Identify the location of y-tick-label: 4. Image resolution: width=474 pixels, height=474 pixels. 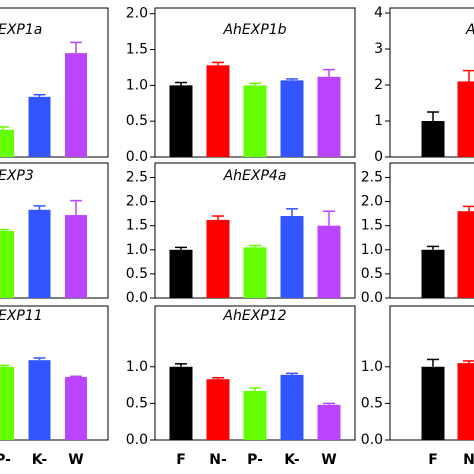
(378, 13).